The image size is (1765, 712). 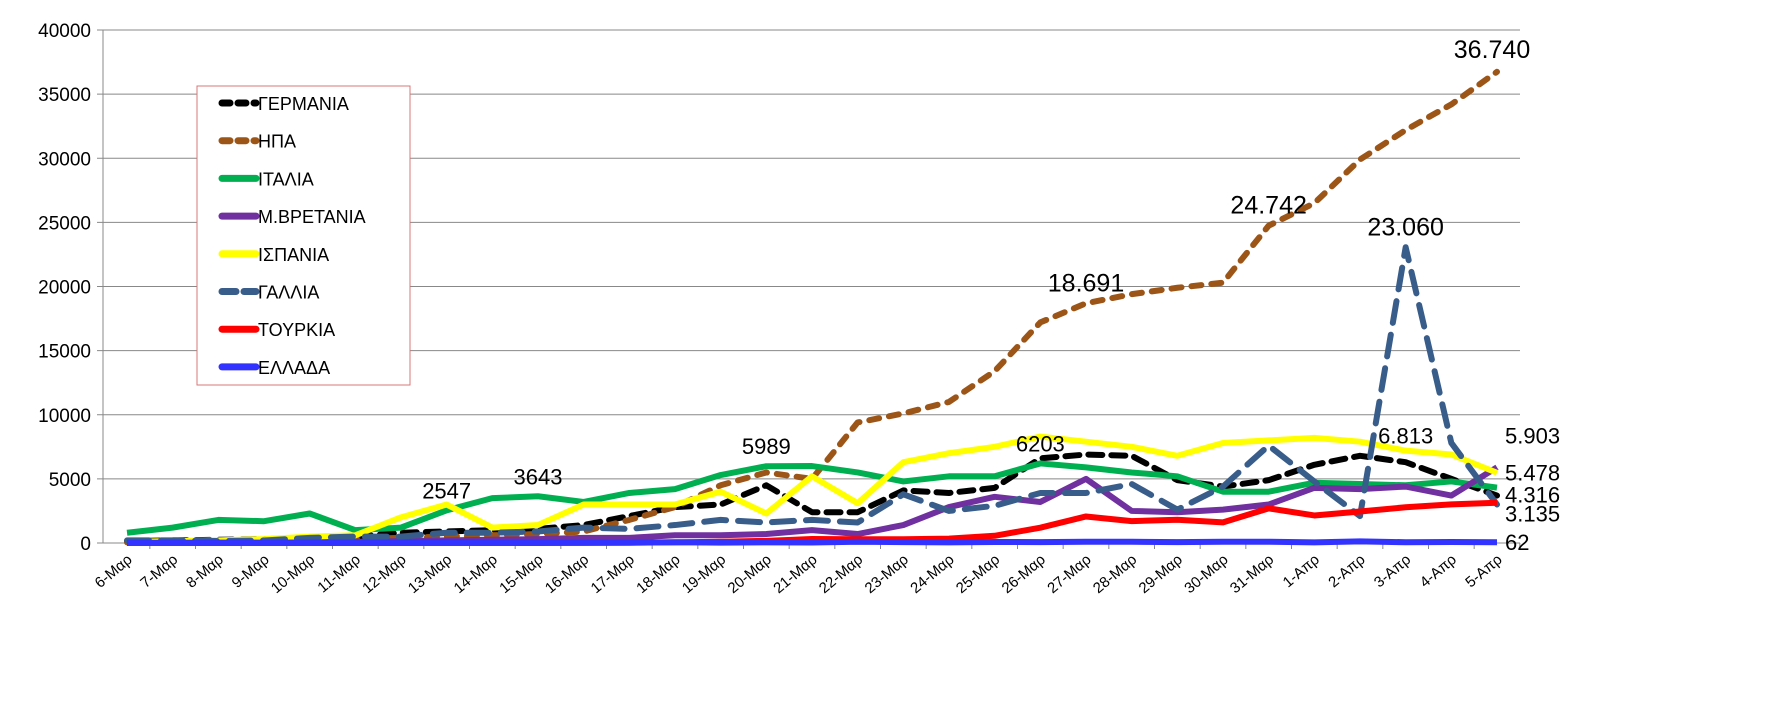 I want to click on y-tick-label: 35000, so click(x=64, y=95).